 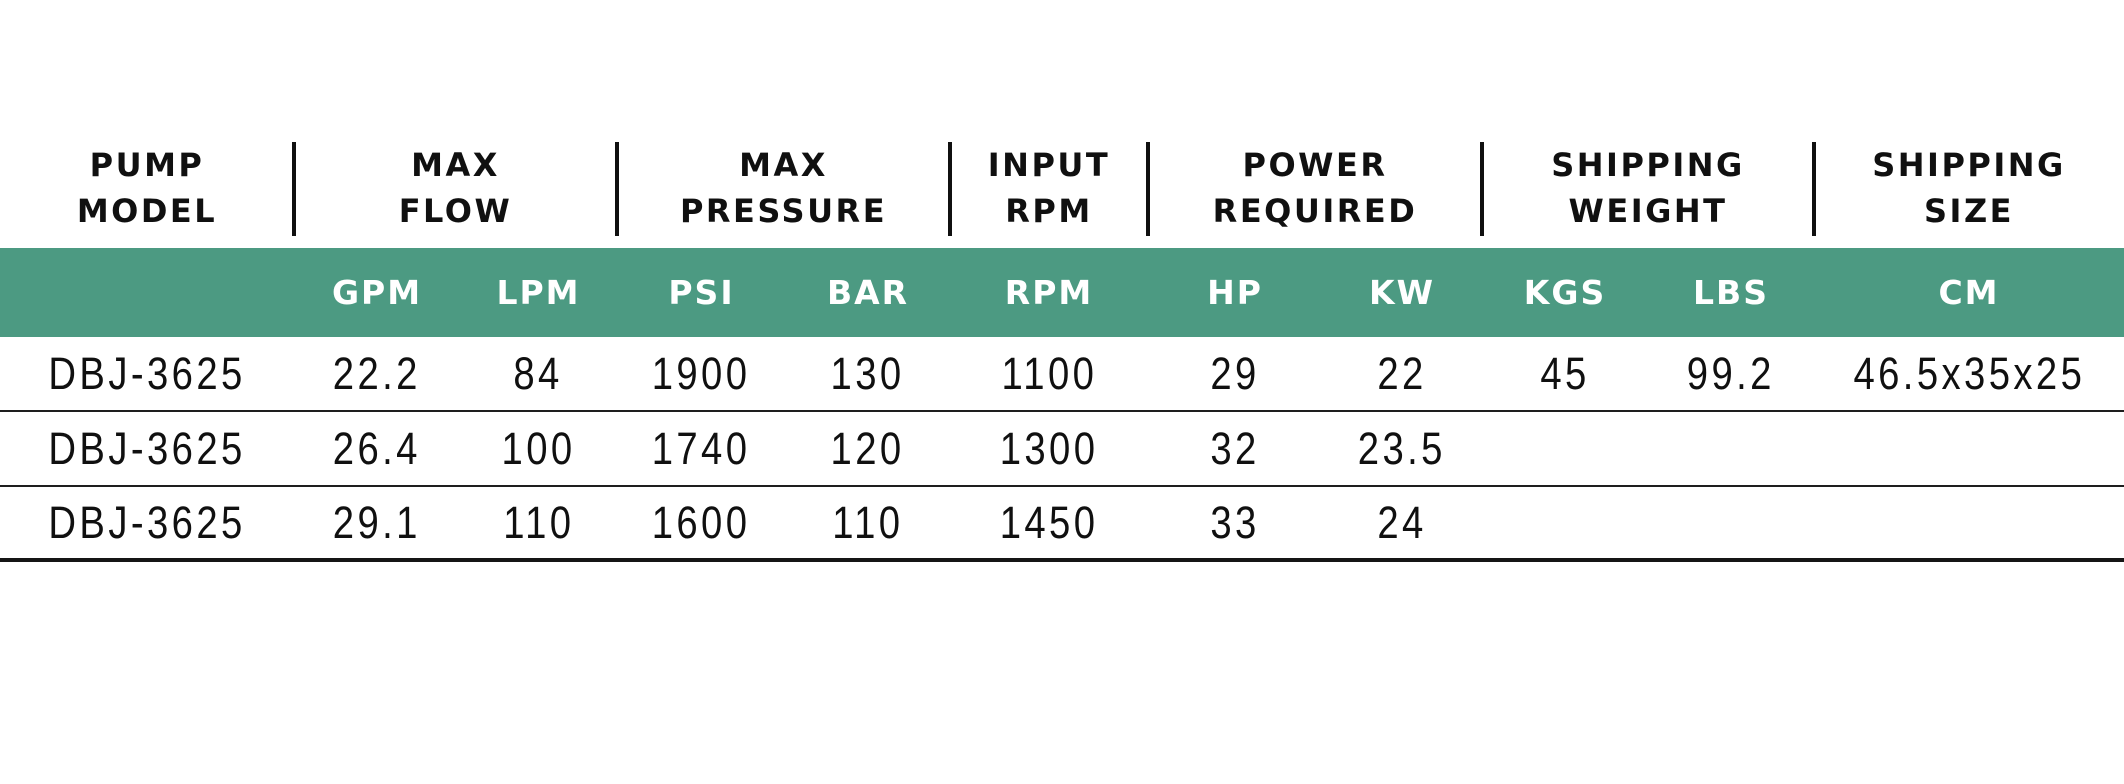 I want to click on cell-kw: 22, so click(x=1402, y=373).